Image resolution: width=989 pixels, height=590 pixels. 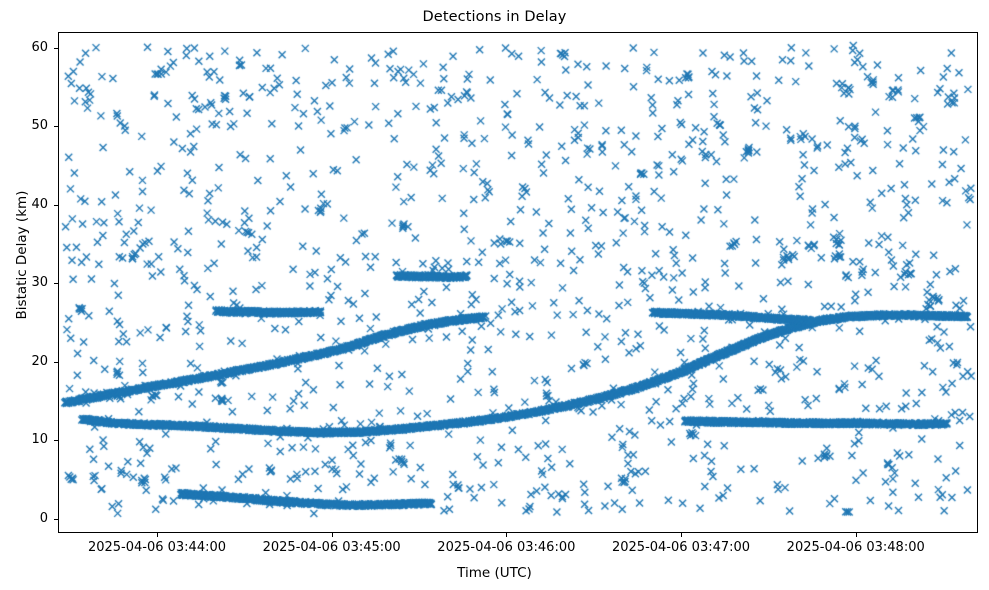 What do you see at coordinates (331, 547) in the screenshot?
I see `x-axis-tick-label: 2025-04-06 03:45:00` at bounding box center [331, 547].